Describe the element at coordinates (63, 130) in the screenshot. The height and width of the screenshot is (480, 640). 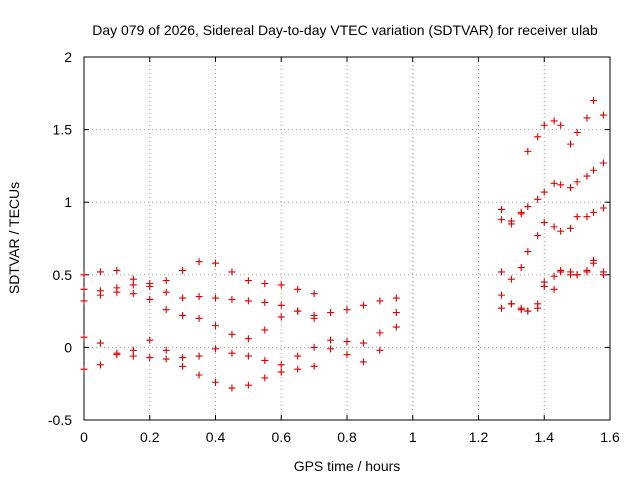
I see `y-tick-label: 1.5` at that location.